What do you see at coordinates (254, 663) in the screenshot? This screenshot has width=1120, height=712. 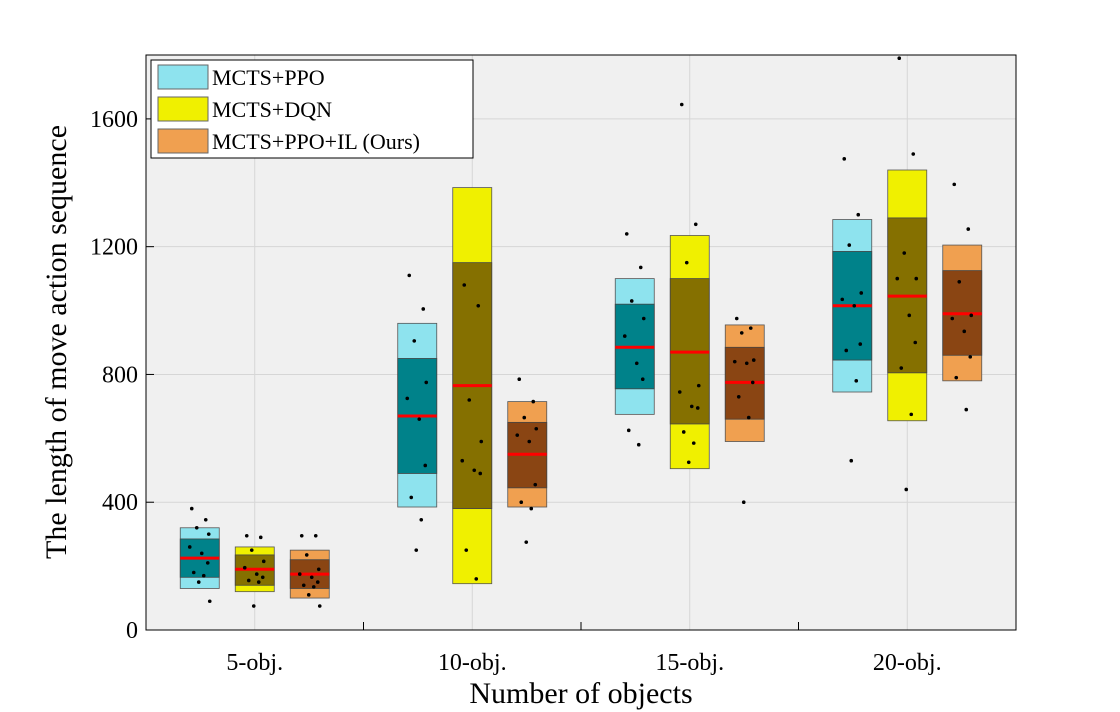 I see `x-tick-label: 5-obj.` at bounding box center [254, 663].